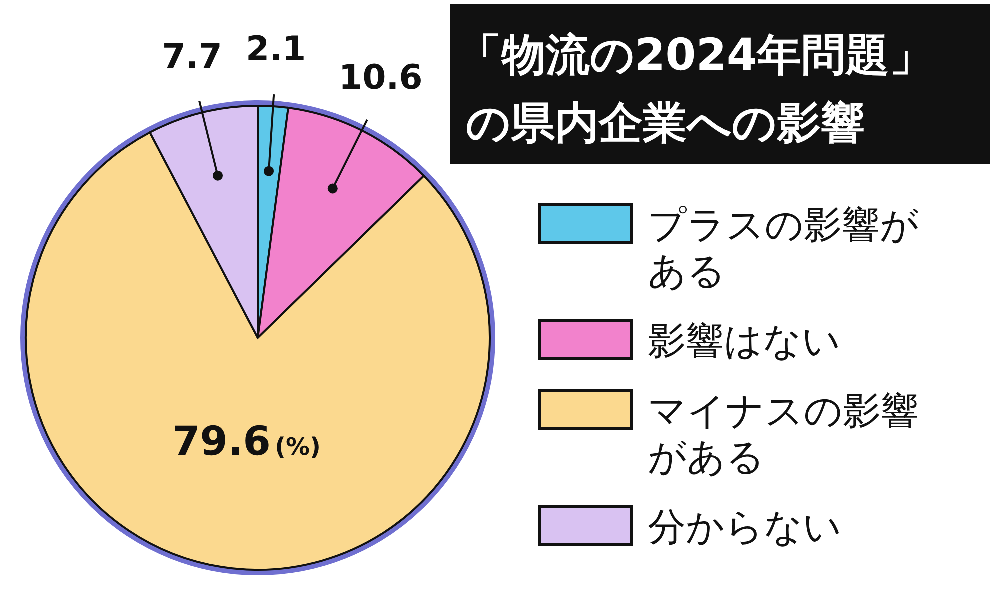 The height and width of the screenshot is (593, 1000). Describe the element at coordinates (222, 442) in the screenshot. I see `data-label: 79.6` at that location.